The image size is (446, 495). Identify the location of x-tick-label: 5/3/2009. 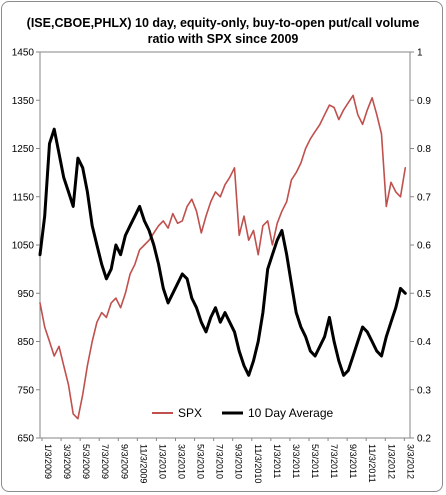
(86, 461).